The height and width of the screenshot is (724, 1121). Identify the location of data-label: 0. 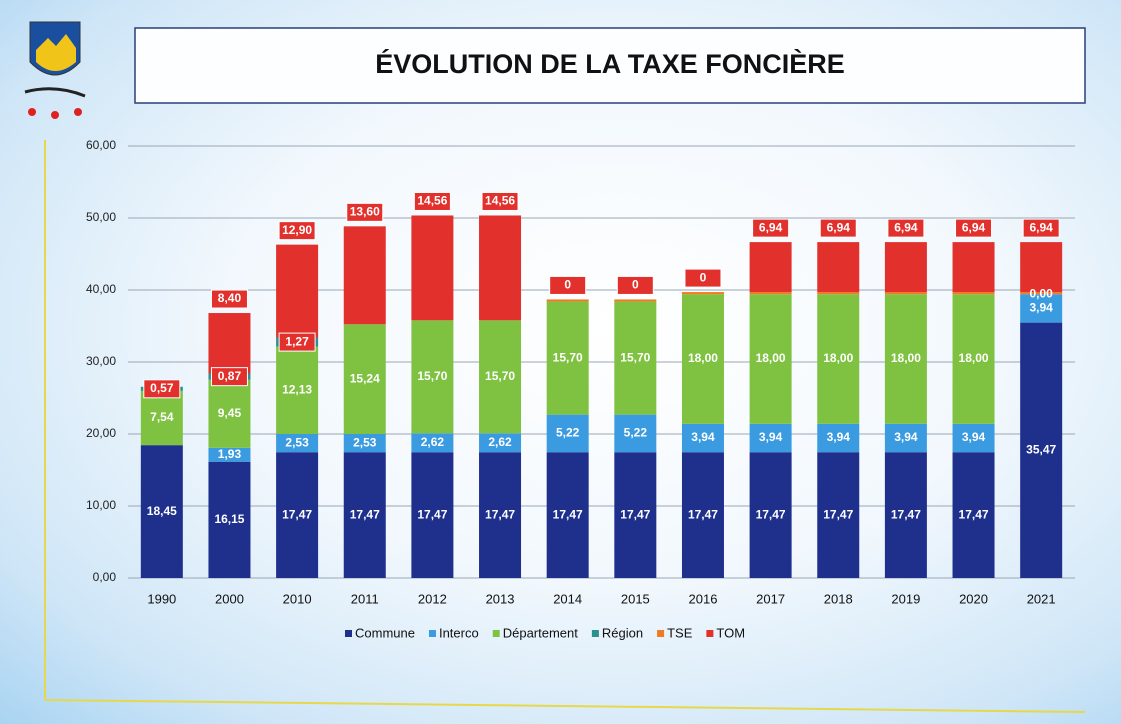
(635, 285).